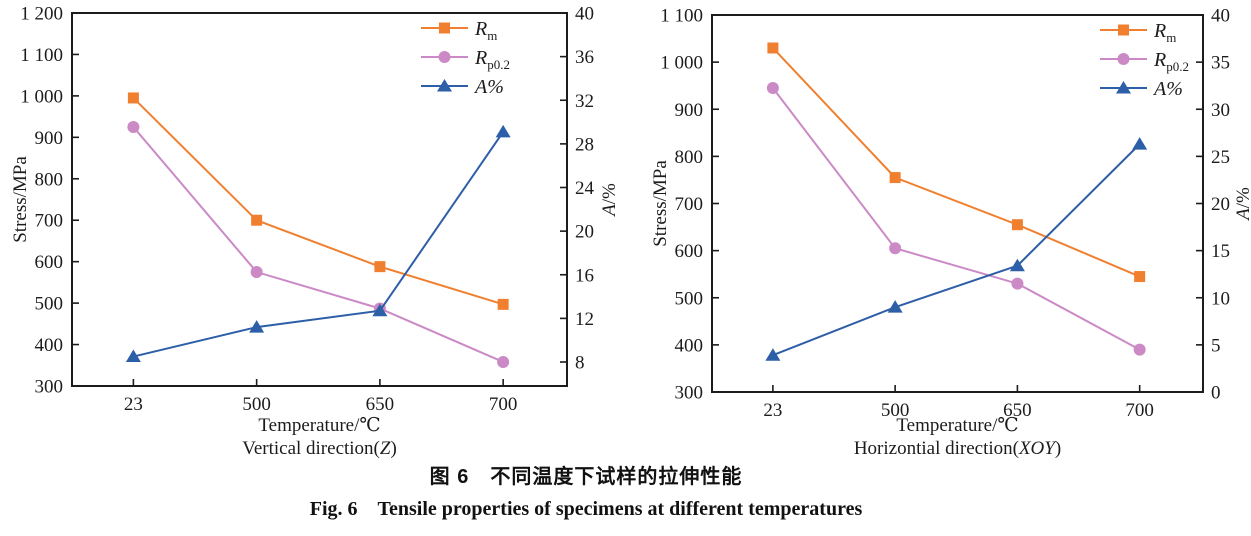 The image size is (1251, 536). What do you see at coordinates (584, 232) in the screenshot?
I see `y-right-tick-label: 20` at bounding box center [584, 232].